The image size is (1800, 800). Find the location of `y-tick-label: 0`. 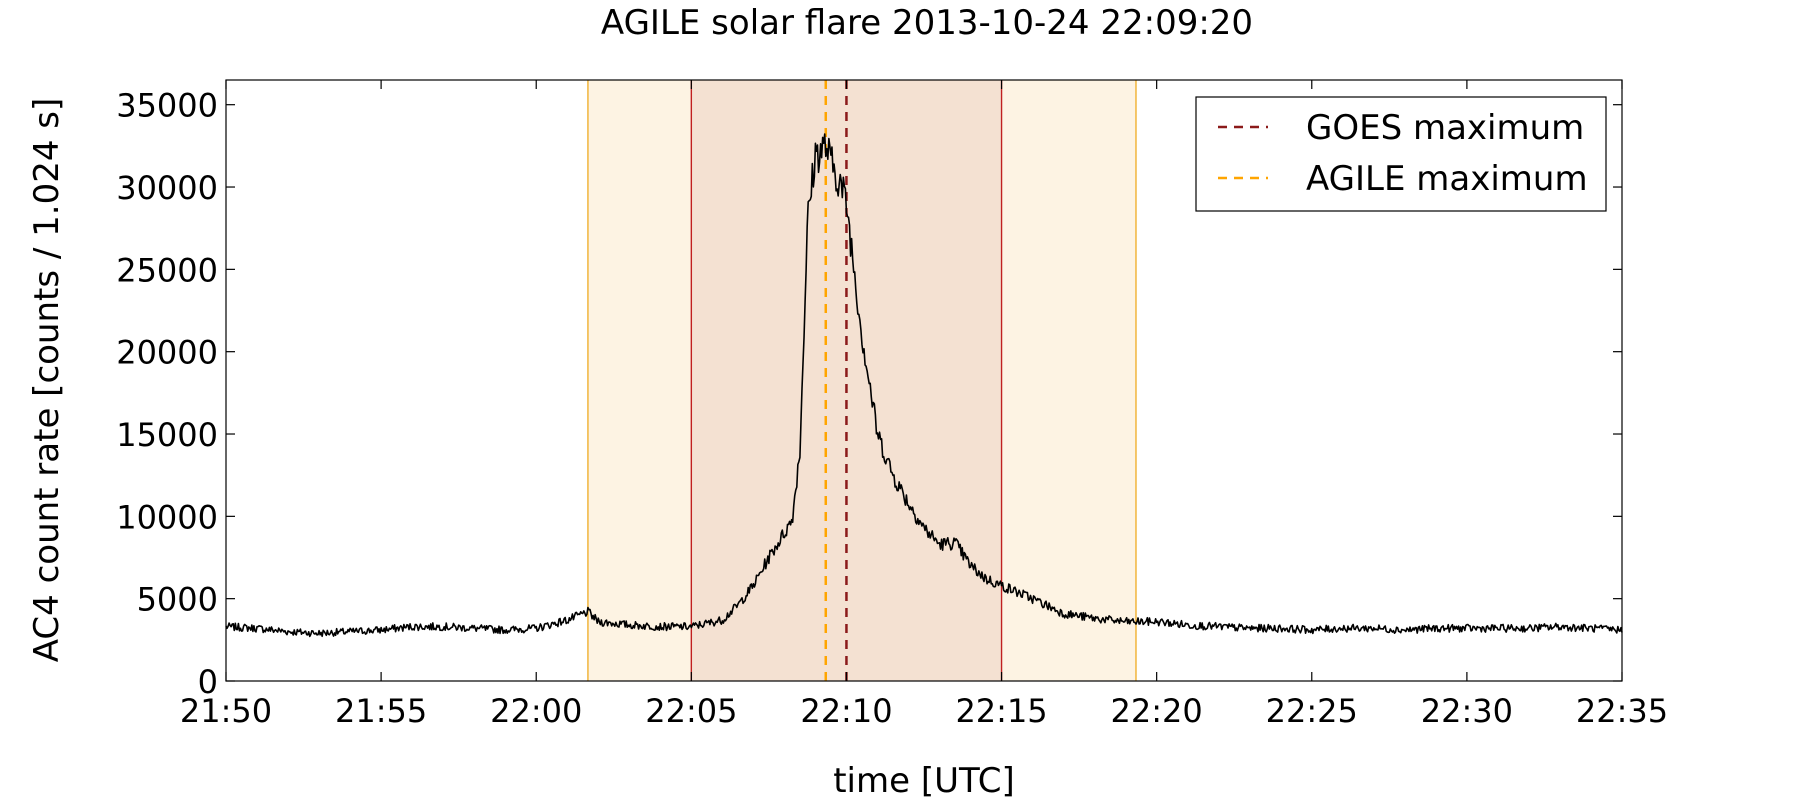

y-tick-label: 0 is located at coordinates (208, 682).